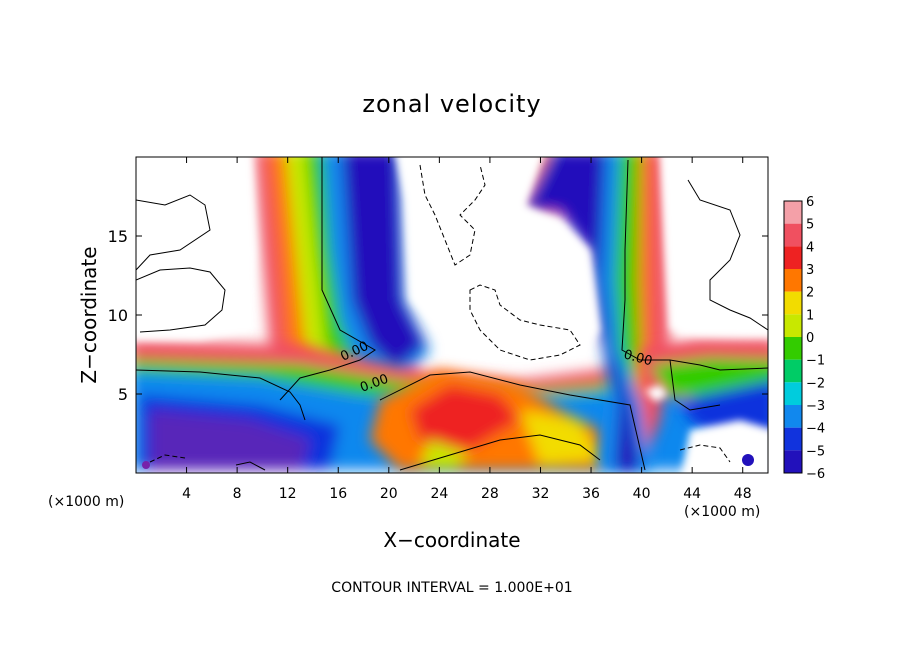 The width and height of the screenshot is (904, 654). I want to click on colorbar-label: −5, so click(815, 451).